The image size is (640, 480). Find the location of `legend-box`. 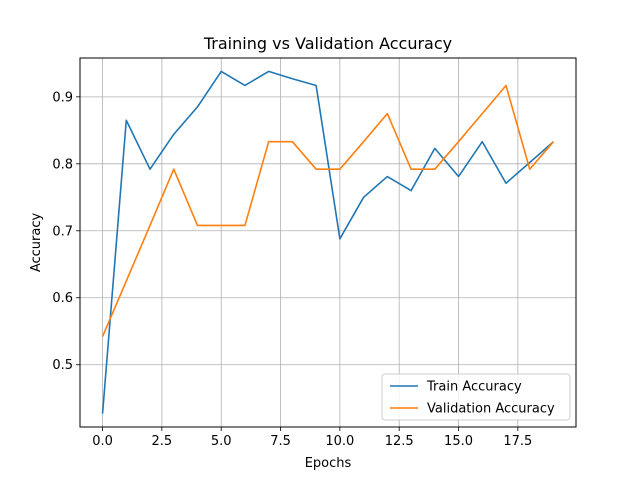

legend-box is located at coordinates (476, 397).